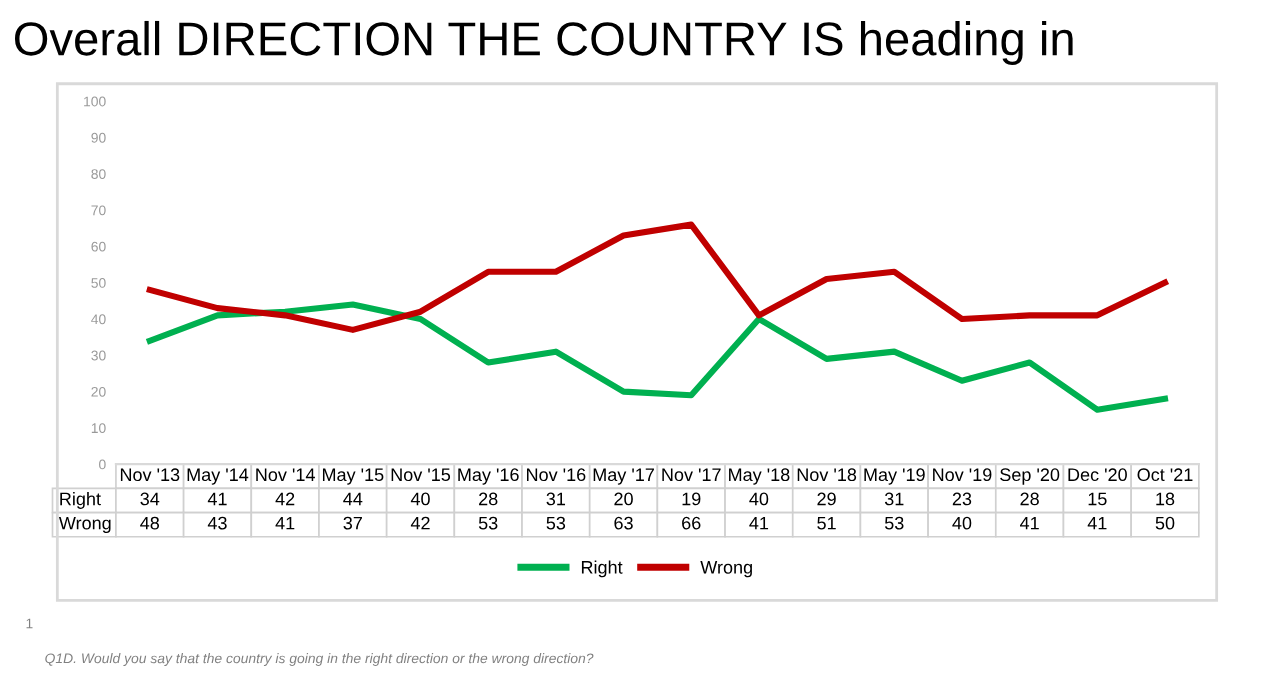 This screenshot has height=698, width=1274. What do you see at coordinates (1097, 475) in the screenshot?
I see `x-tick-label: Dec '20` at bounding box center [1097, 475].